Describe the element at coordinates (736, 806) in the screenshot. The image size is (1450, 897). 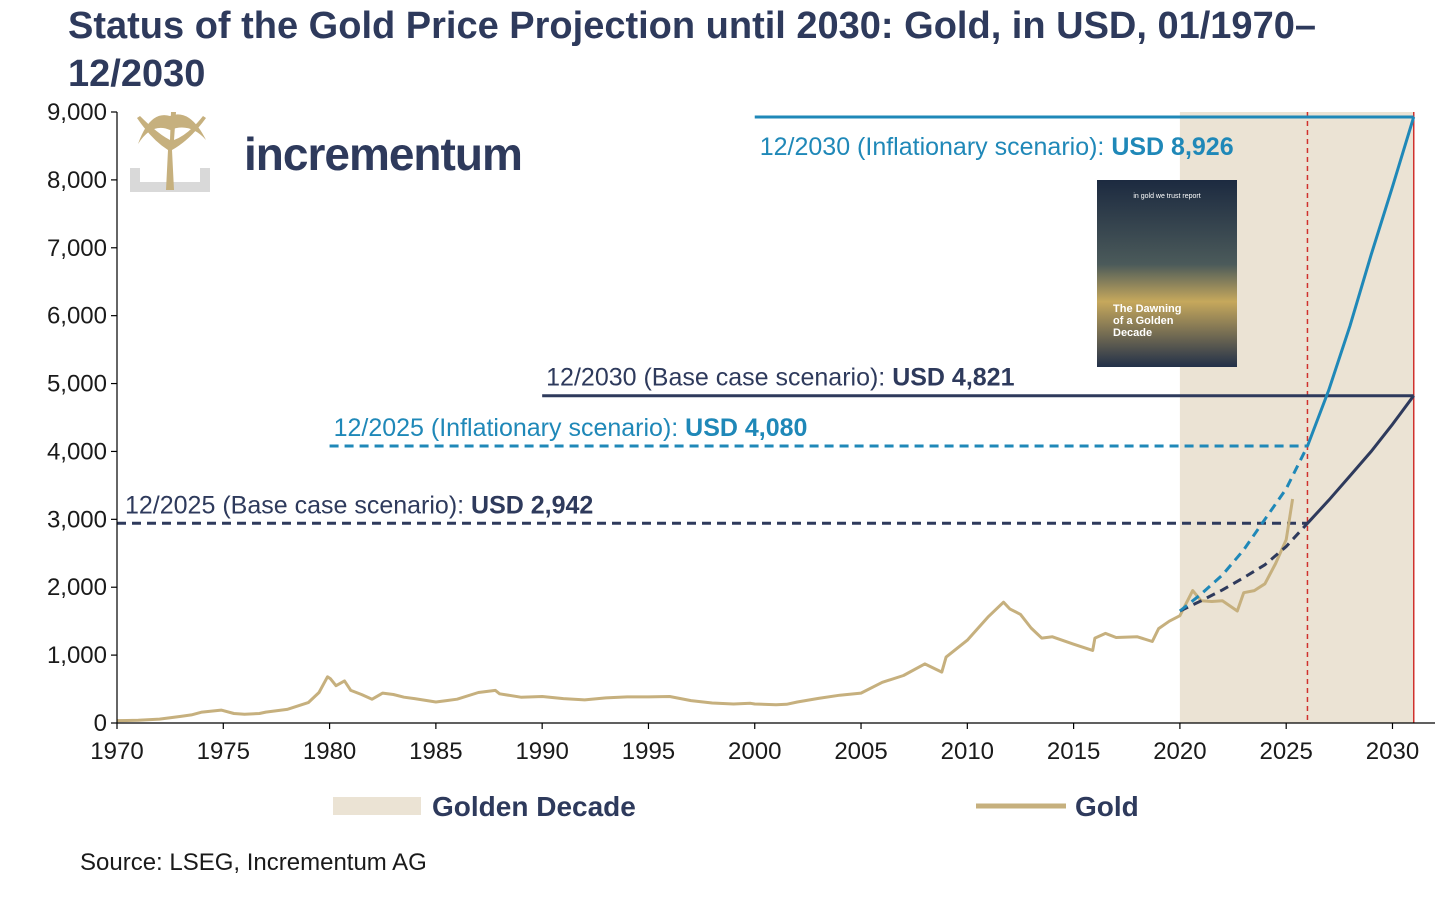
I see `legend: Golden Decade Gold` at that location.